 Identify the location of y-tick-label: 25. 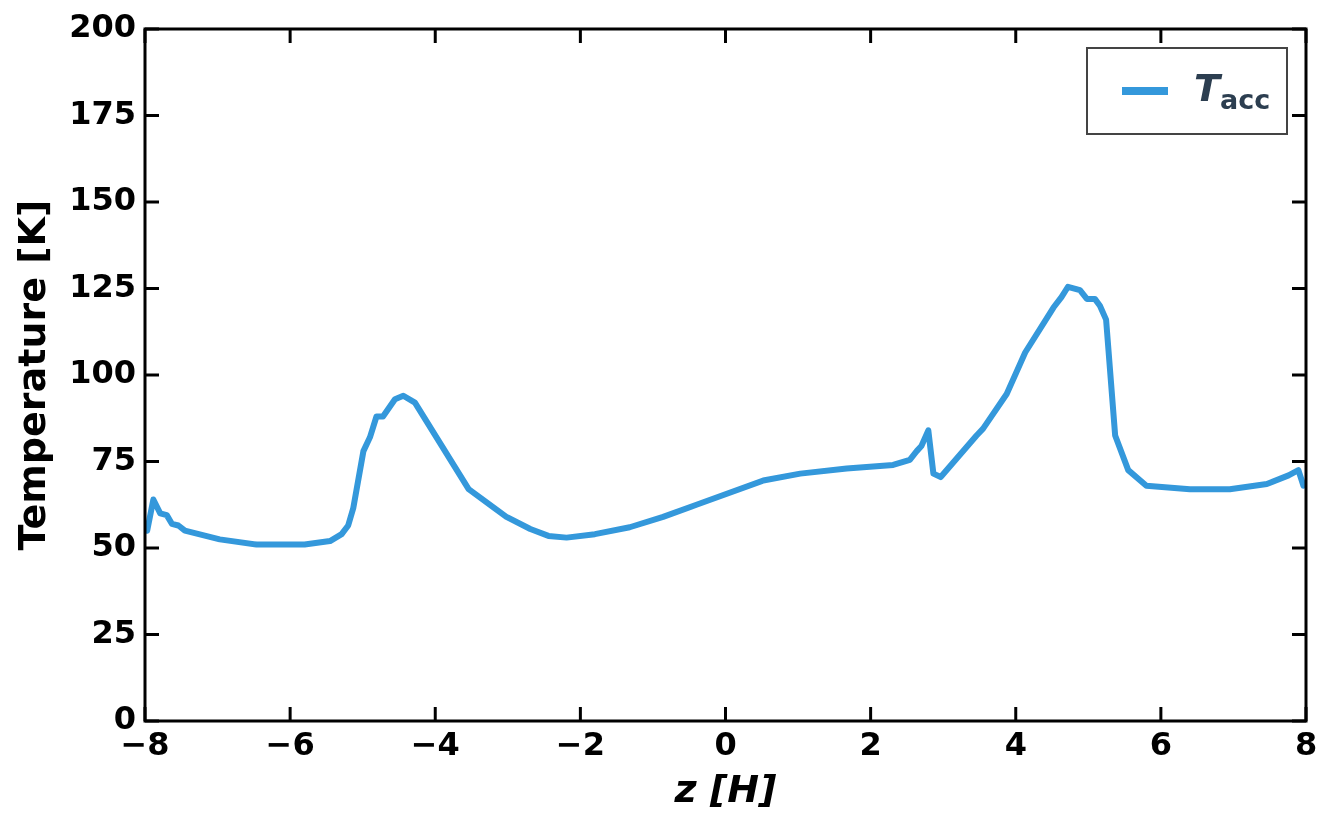
(113, 631).